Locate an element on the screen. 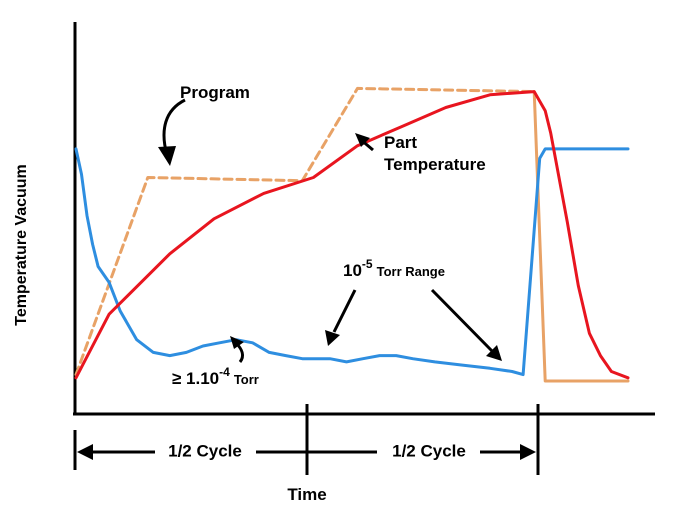  cycle-2-arrow-right is located at coordinates (528, 452).